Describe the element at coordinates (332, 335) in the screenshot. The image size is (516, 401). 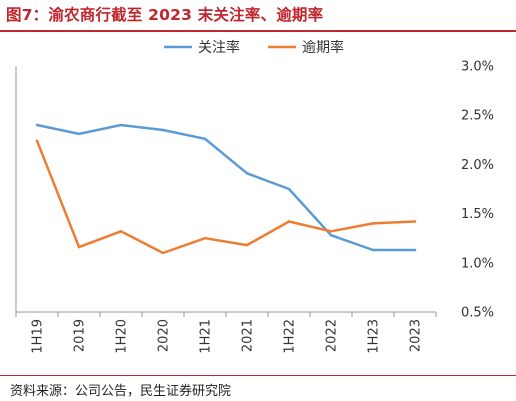
I see `x-tick-label: 2022` at that location.